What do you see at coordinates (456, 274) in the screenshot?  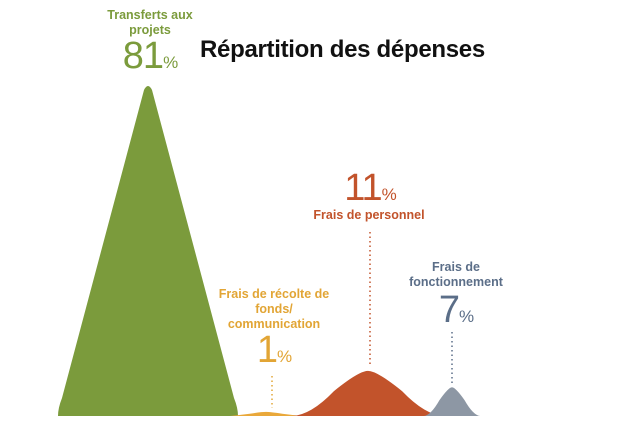 I see `category-label: Frais de fonctionnement` at bounding box center [456, 274].